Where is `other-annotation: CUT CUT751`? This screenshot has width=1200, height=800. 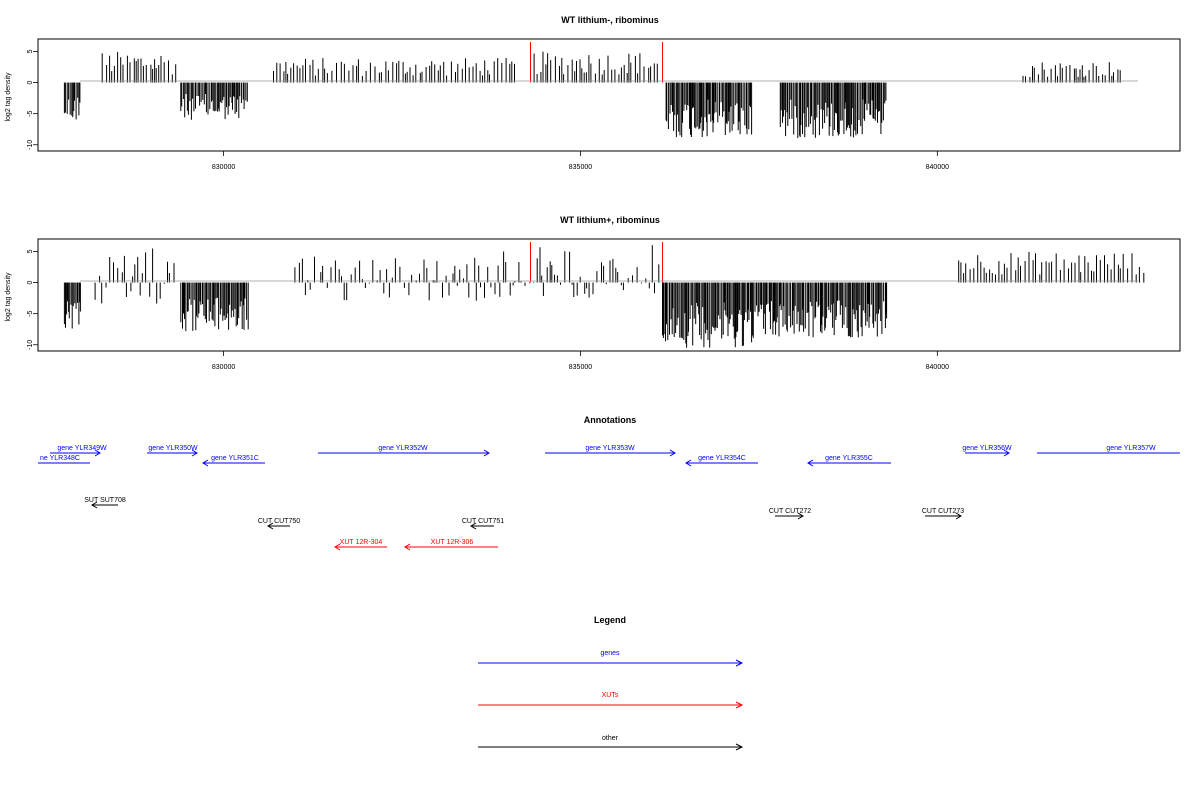
other-annotation: CUT CUT751 is located at coordinates (483, 524).